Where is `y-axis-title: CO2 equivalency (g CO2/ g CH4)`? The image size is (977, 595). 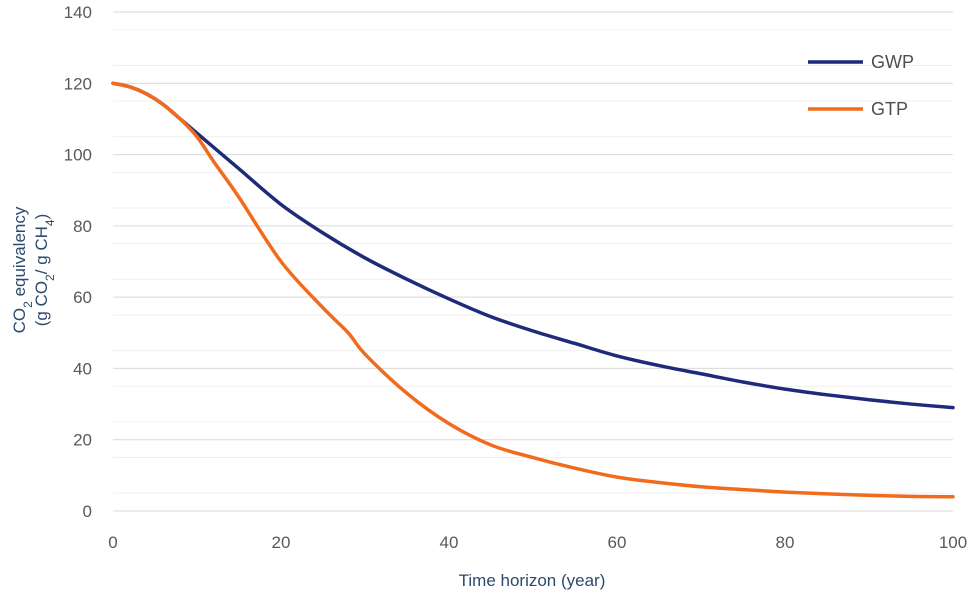
y-axis-title: CO2 equivalency (g CO2/ g CH4) is located at coordinates (33, 269).